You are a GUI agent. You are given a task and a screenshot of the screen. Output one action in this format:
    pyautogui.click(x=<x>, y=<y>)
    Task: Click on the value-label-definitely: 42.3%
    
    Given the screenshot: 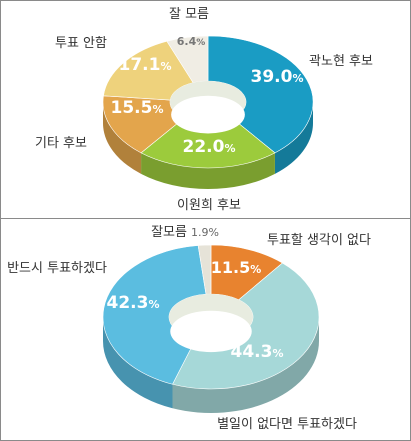 What is the action you would take?
    pyautogui.click(x=133, y=303)
    